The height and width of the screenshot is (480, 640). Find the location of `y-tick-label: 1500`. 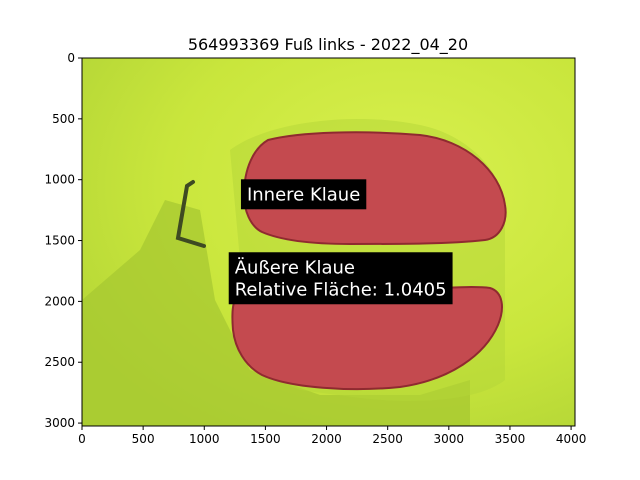

y-tick-label: 1500 is located at coordinates (59, 241).